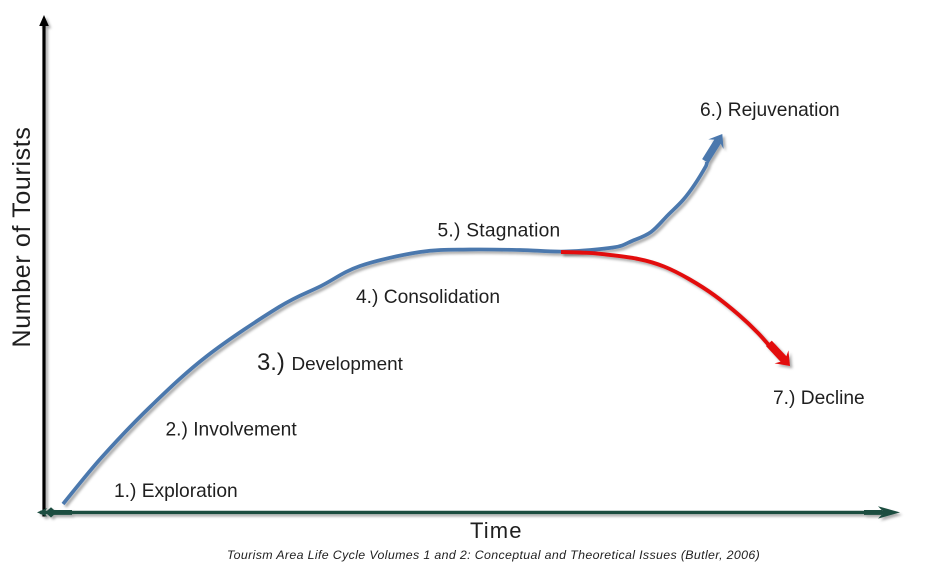  Describe the element at coordinates (176, 491) in the screenshot. I see `svg-text: 1.) Exploration` at that location.